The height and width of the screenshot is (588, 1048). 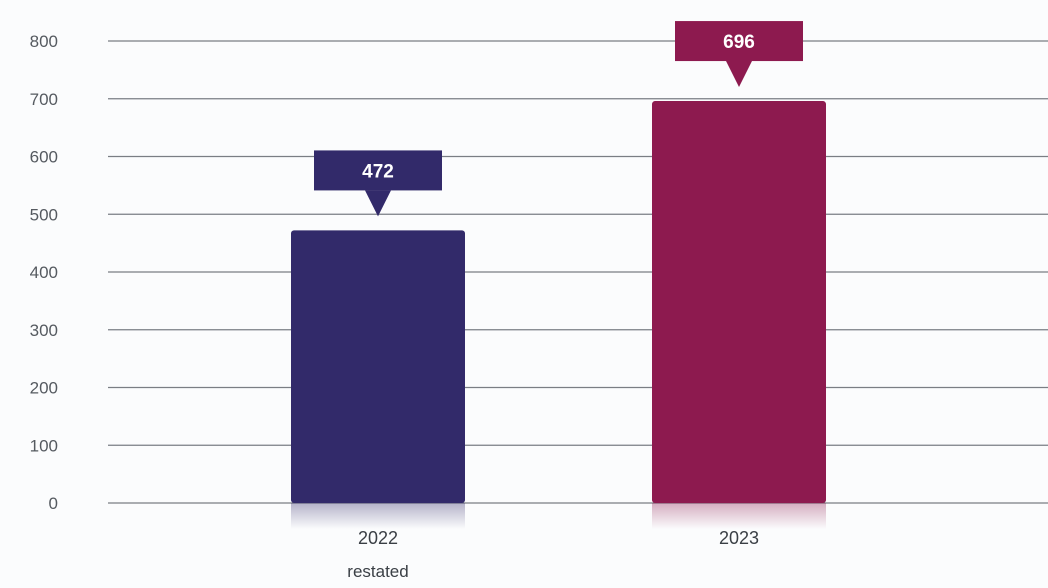 I want to click on y-axis-ticks: 0 100 200 300 400 500 600 700 800, so click(x=44, y=272).